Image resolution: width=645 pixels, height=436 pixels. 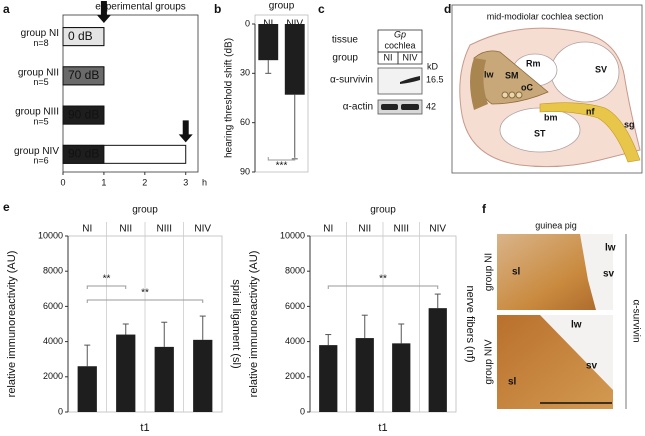 I want to click on diagram-label: ST, so click(x=540, y=133).